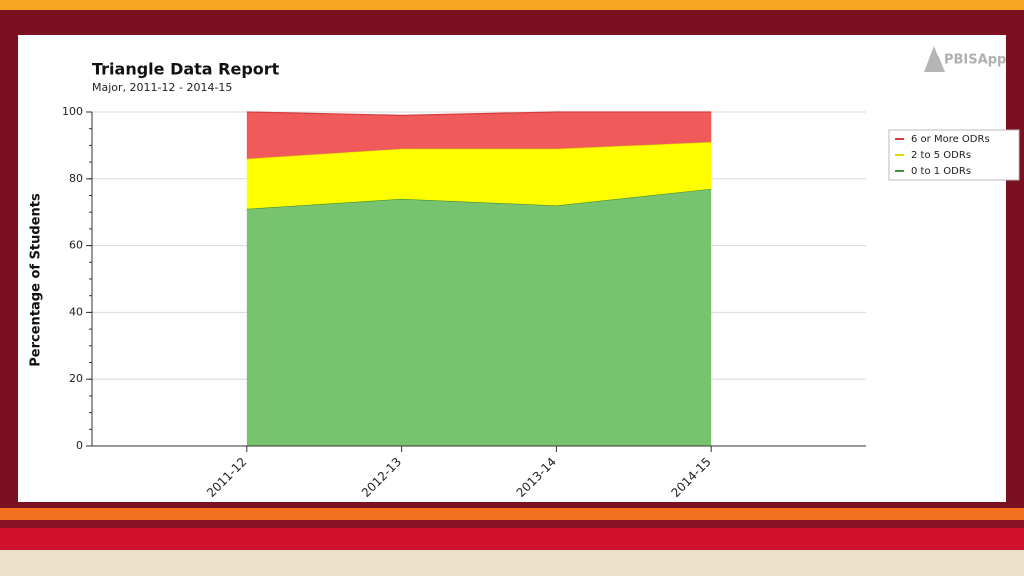  I want to click on stripe-maroon, so click(512, 524).